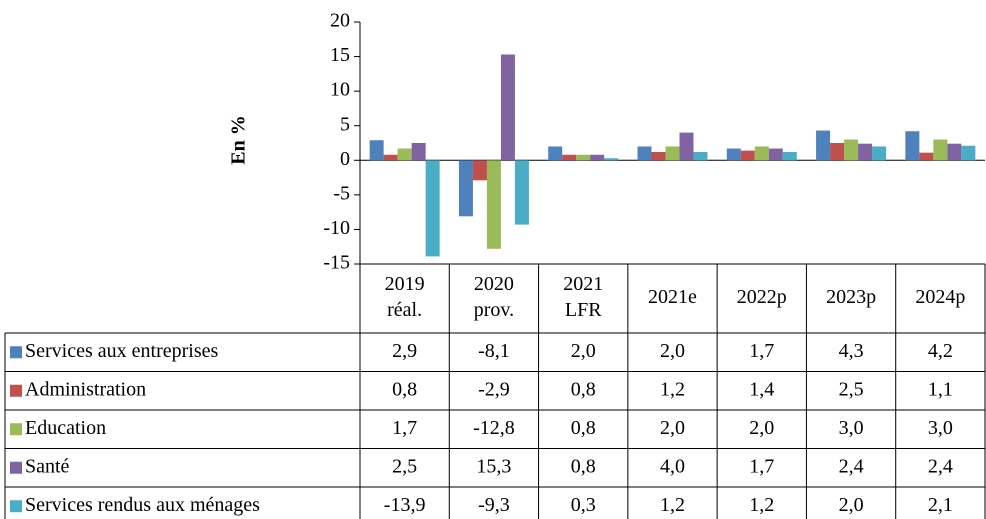 This screenshot has width=986, height=519. I want to click on x-tick-label: LFR, so click(583, 310).